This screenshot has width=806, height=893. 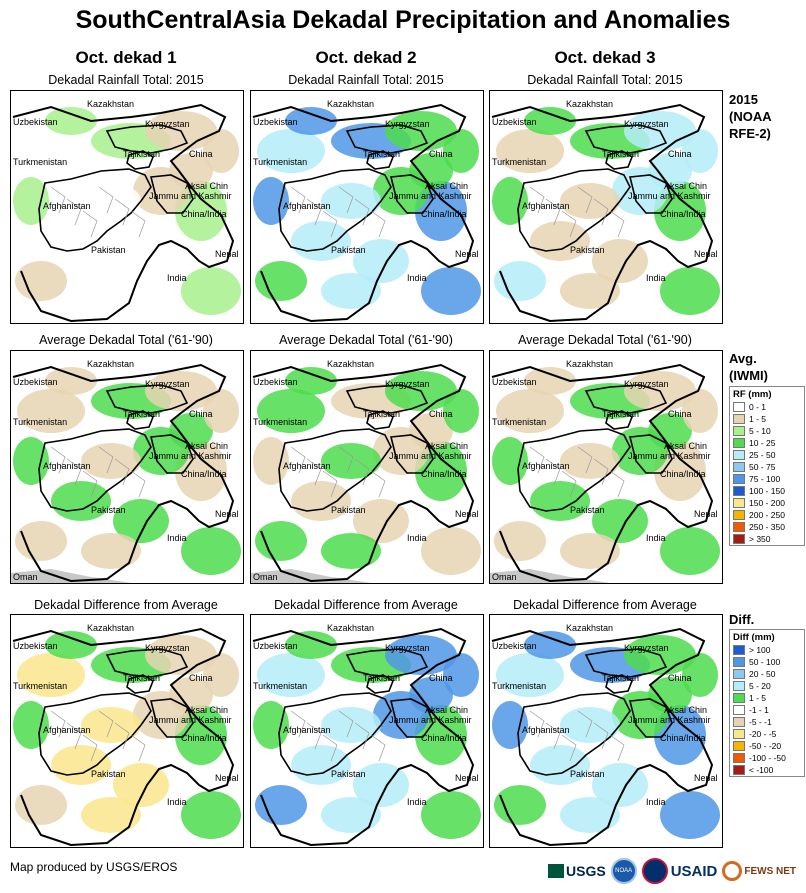 I want to click on row-label-line: Diff., so click(x=742, y=619).